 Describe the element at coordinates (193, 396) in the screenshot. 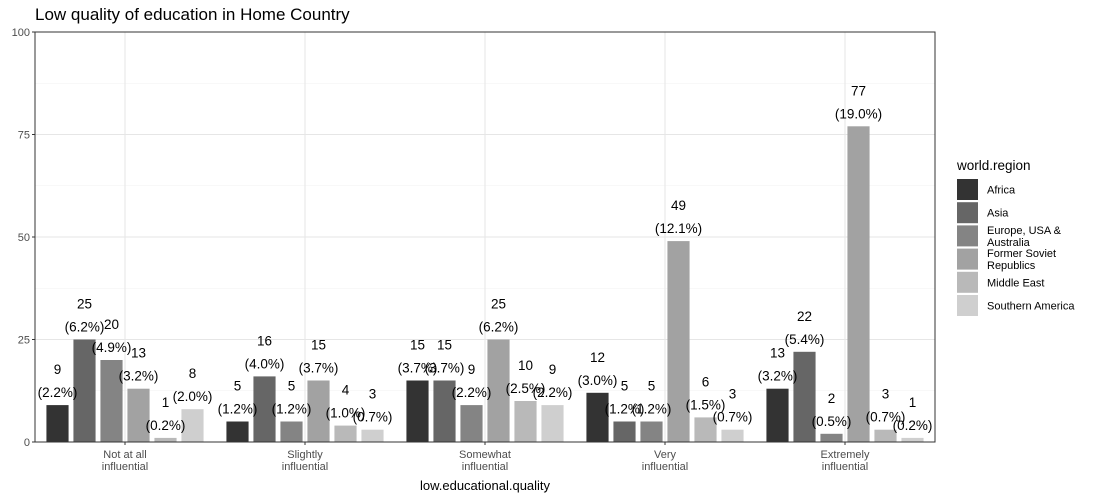

I see `data-label: (2.0%)` at that location.